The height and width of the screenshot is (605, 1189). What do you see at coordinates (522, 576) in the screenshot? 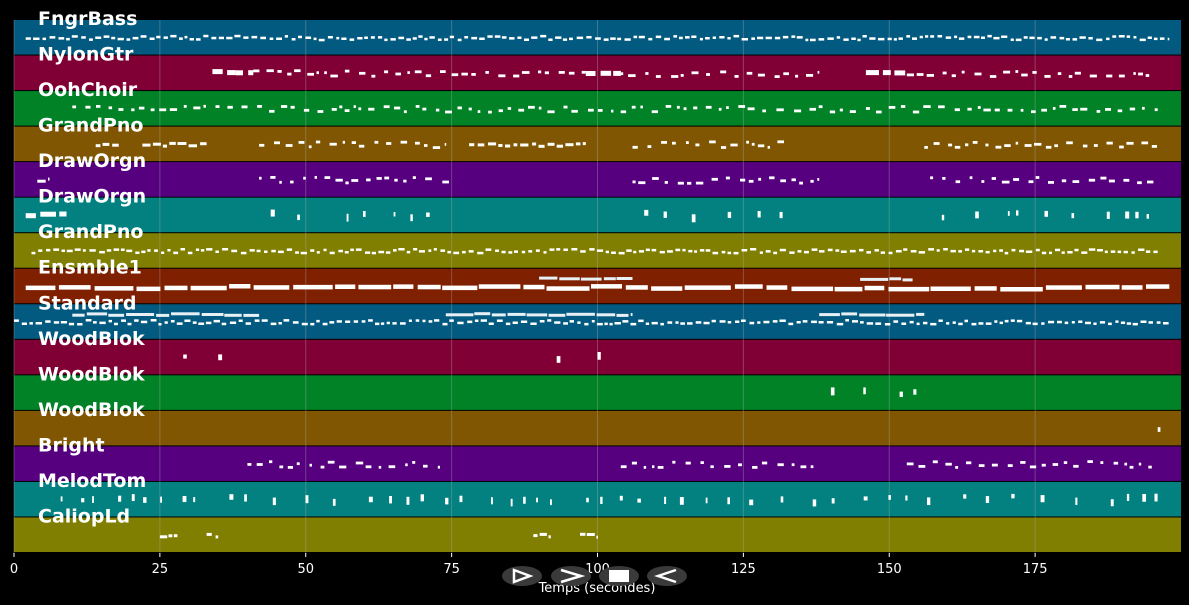
I see `play-button` at bounding box center [522, 576].